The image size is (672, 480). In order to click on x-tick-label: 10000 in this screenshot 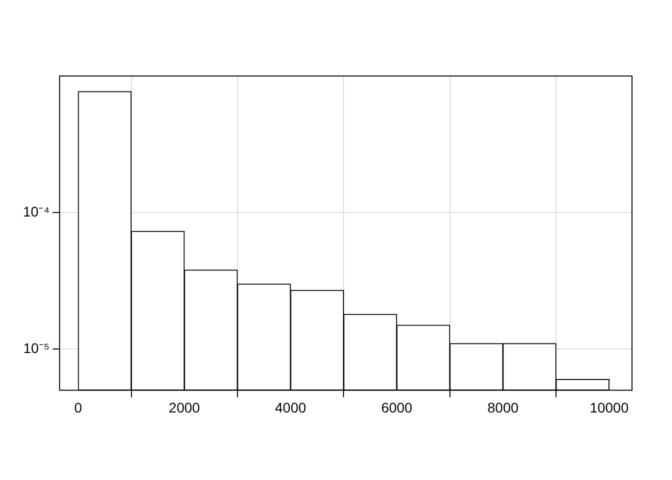, I will do `click(609, 407)`.